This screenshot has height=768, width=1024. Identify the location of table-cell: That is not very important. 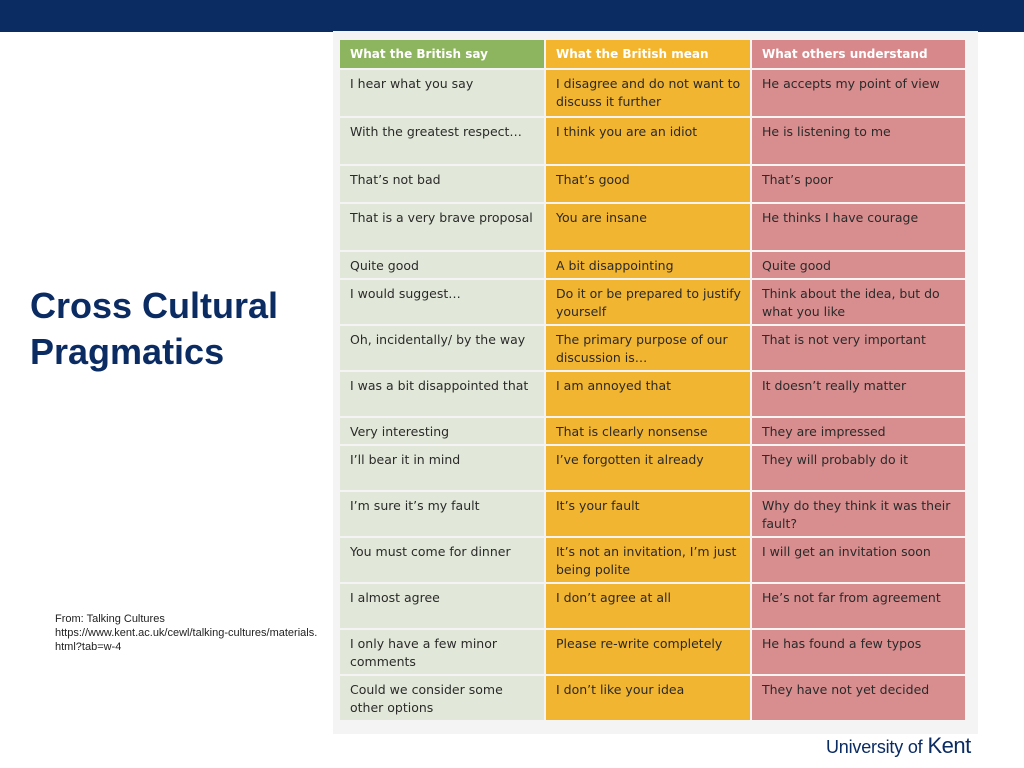
(858, 348).